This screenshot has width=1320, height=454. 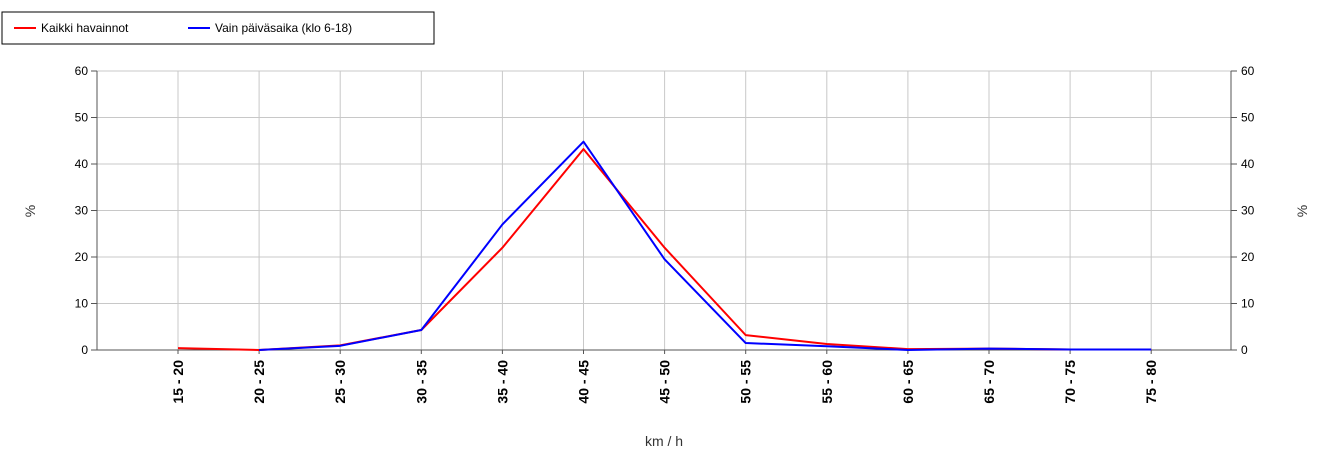 What do you see at coordinates (746, 382) in the screenshot?
I see `x-tick-label: 50 - 55` at bounding box center [746, 382].